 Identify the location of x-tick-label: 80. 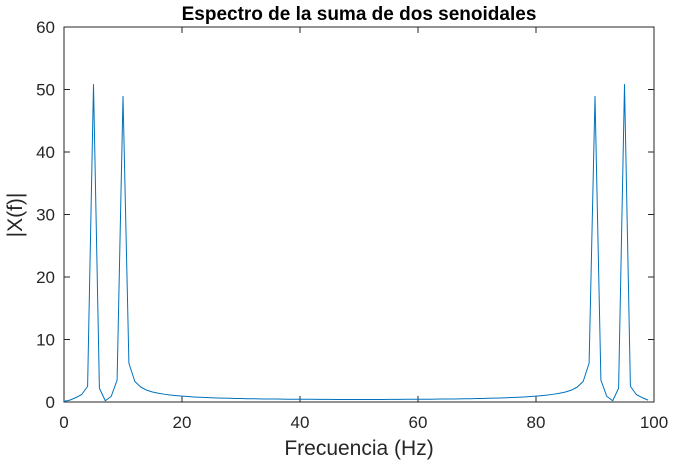
(536, 422).